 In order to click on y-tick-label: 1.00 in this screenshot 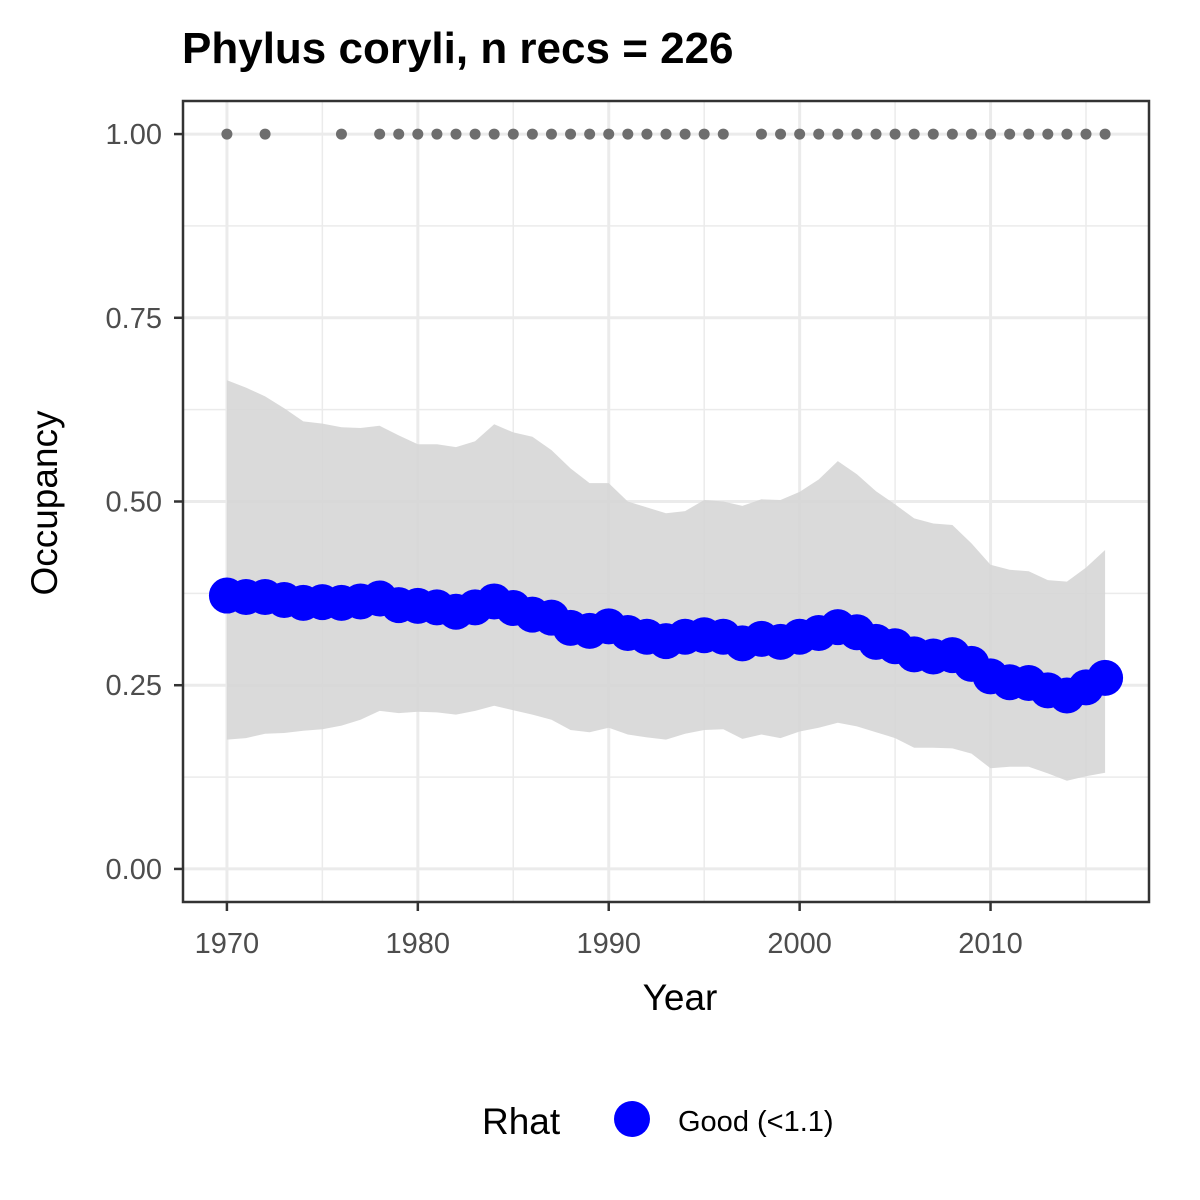, I will do `click(134, 135)`.